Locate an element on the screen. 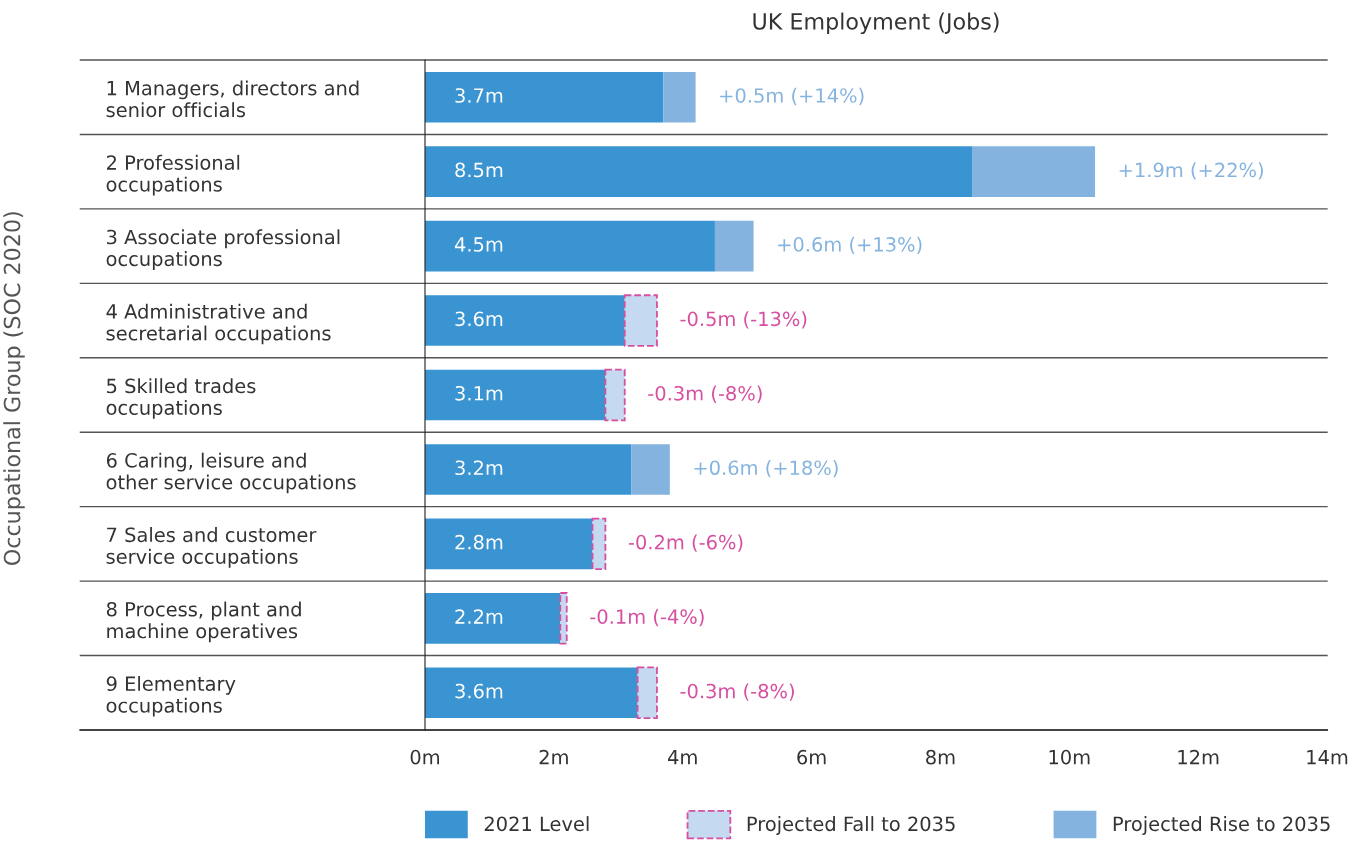 Image resolution: width=1351 pixels, height=844 pixels. annotation: 2.2m is located at coordinates (479, 616).